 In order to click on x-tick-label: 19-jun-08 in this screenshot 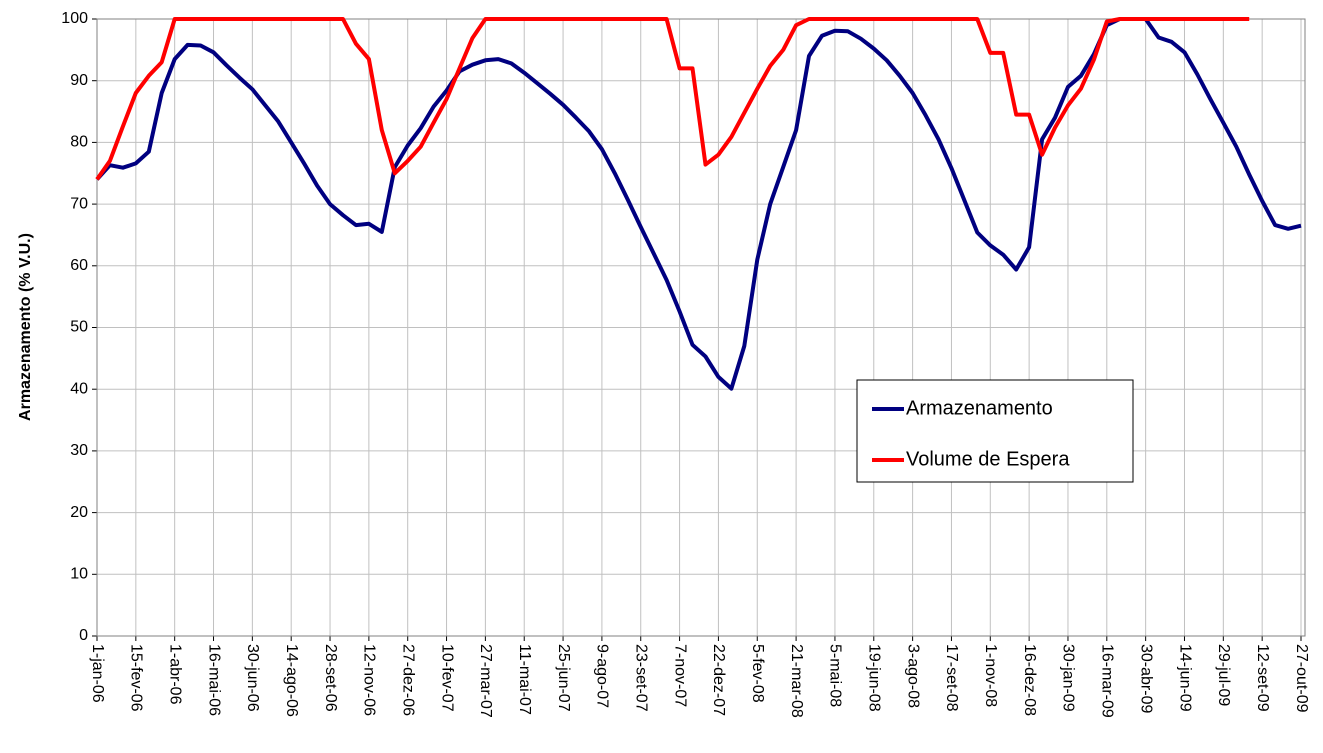, I will do `click(874, 678)`.